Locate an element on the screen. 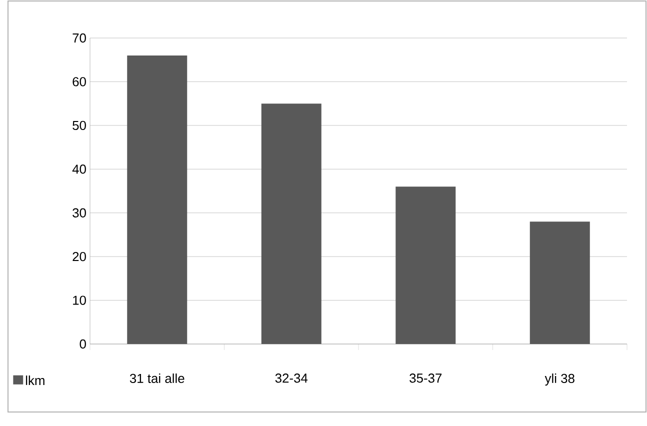 The height and width of the screenshot is (426, 647). y-tick-label: 0 is located at coordinates (83, 344).